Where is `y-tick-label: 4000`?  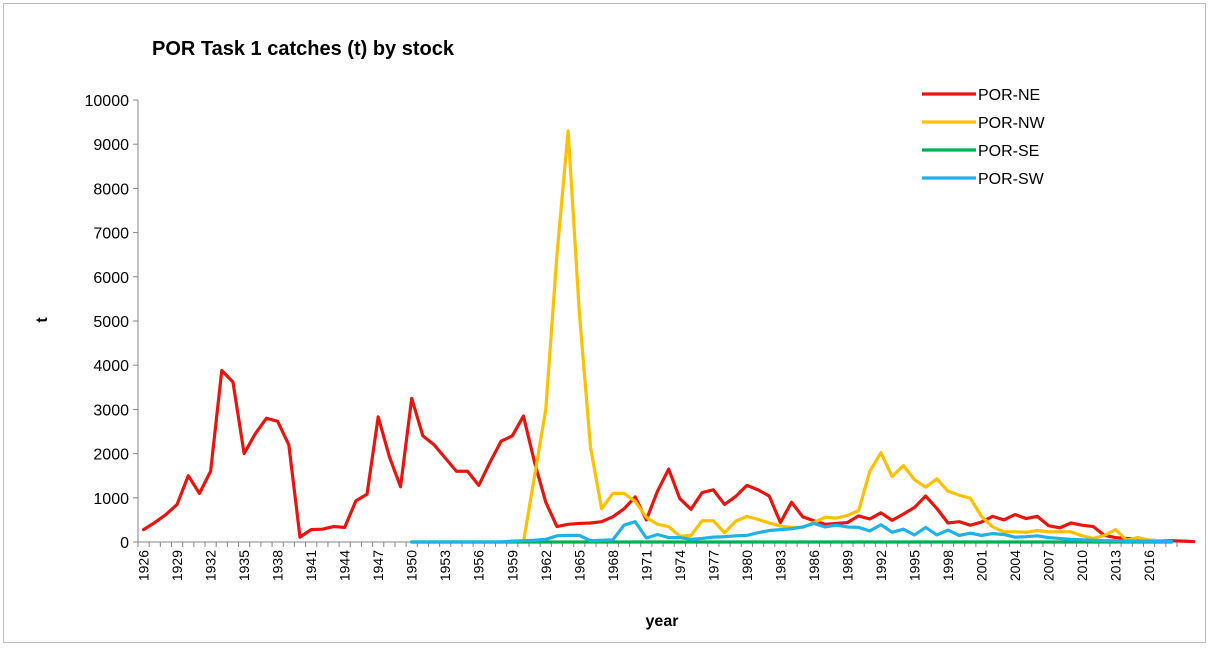
y-tick-label: 4000 is located at coordinates (111, 366).